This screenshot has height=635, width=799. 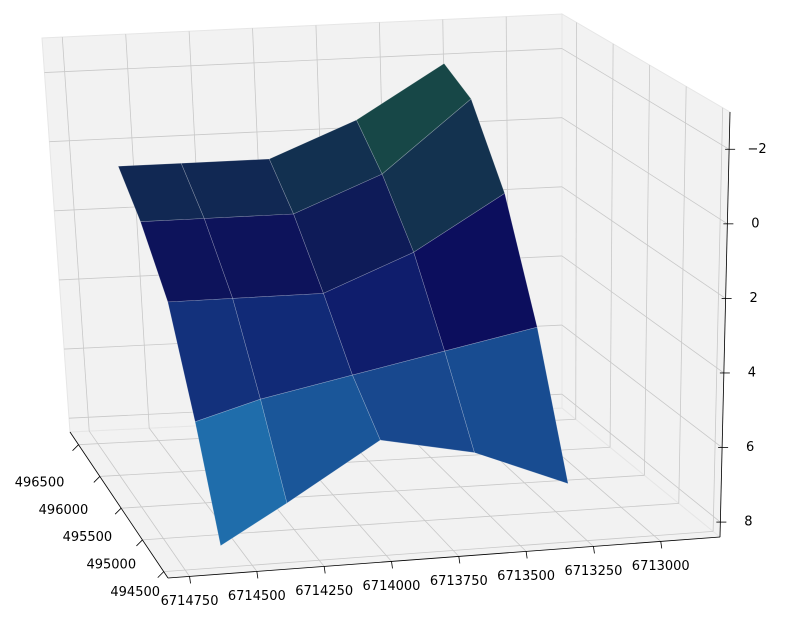 I want to click on z-tick-label: 6, so click(x=750, y=447).